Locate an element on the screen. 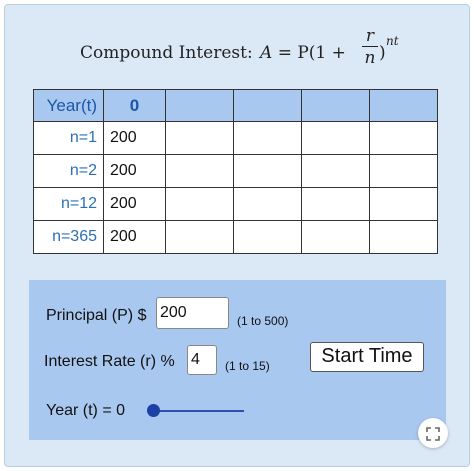  year-label: Year (t) = 0 is located at coordinates (86, 410).